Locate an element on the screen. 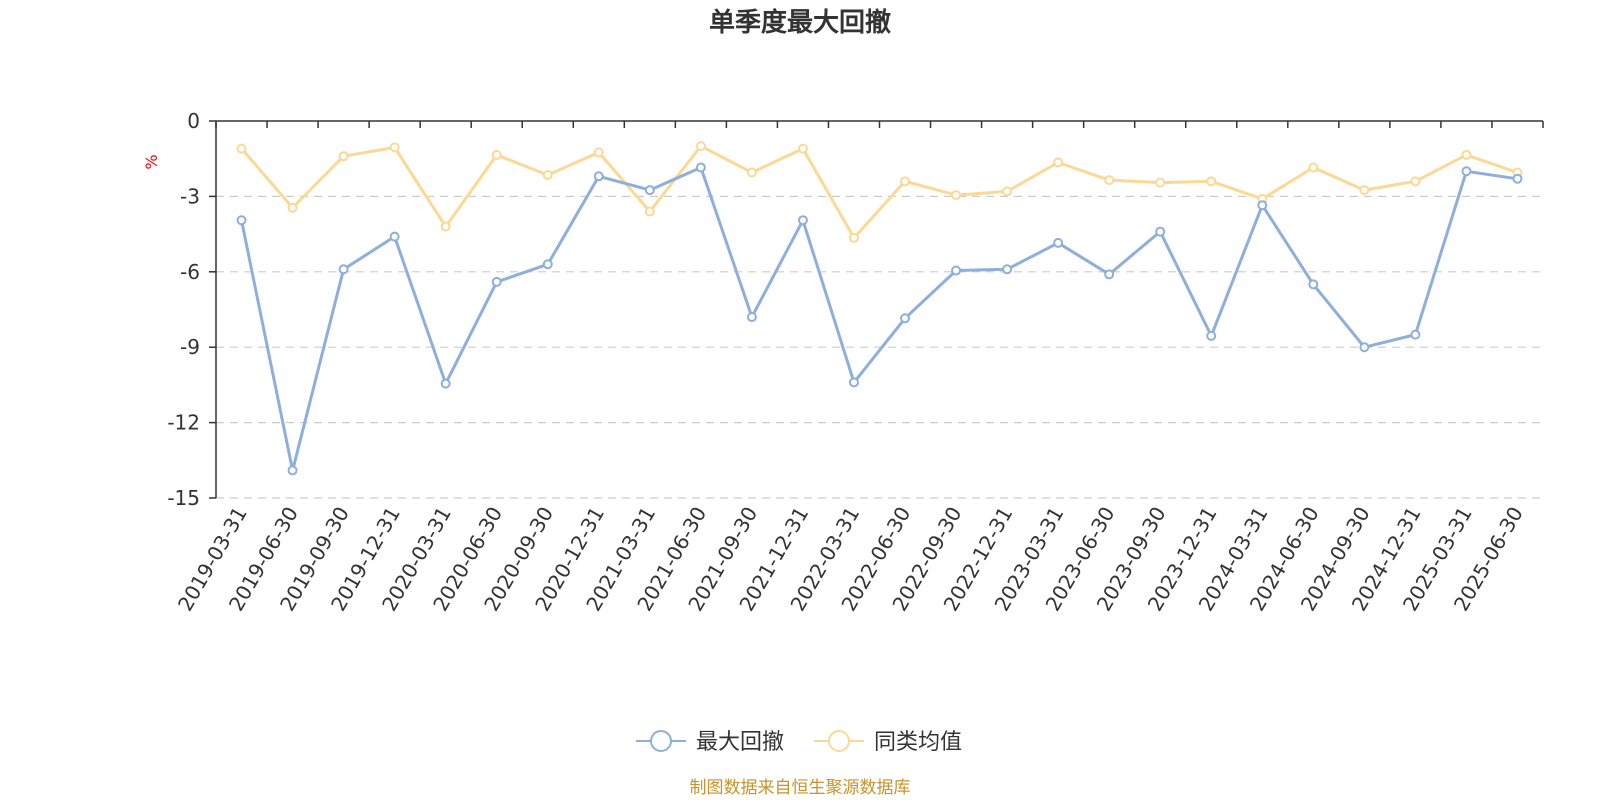 This screenshot has height=800, width=1600. series-line-peer-average is located at coordinates (879, 192).